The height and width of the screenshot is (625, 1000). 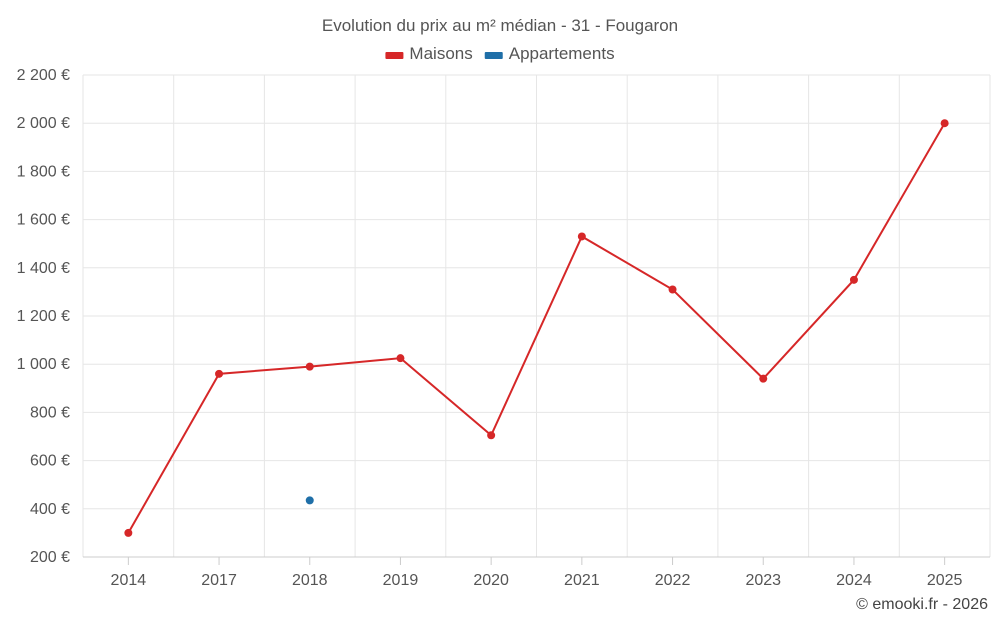 I want to click on legend-item-appartements: Appartements, so click(x=549, y=53).